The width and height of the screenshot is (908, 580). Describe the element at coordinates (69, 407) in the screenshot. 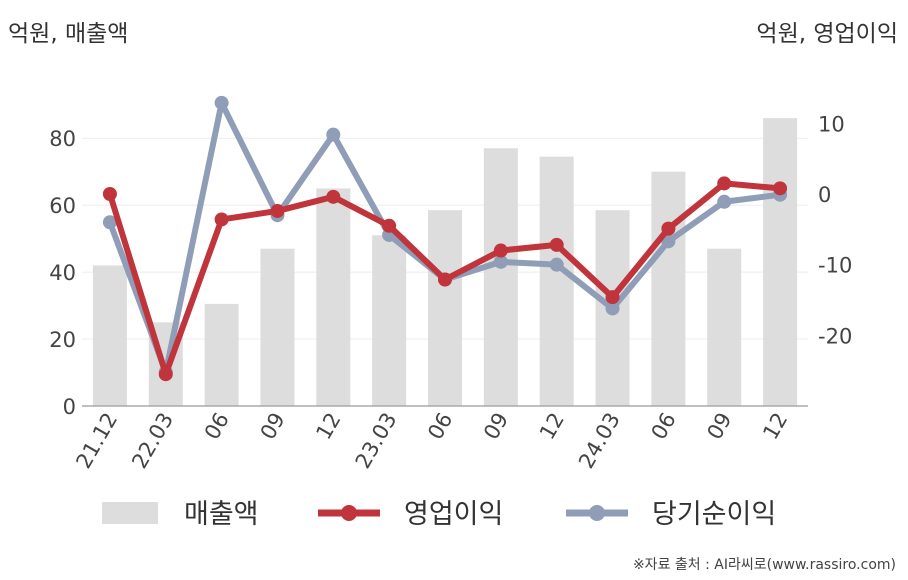

I see `left-tick-label: 0` at that location.